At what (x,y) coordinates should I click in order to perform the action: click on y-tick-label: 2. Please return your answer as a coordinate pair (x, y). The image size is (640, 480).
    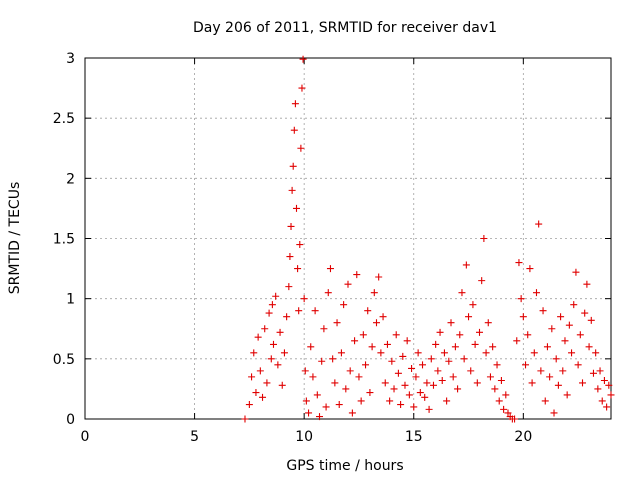
    Looking at the image, I should click on (70, 179).